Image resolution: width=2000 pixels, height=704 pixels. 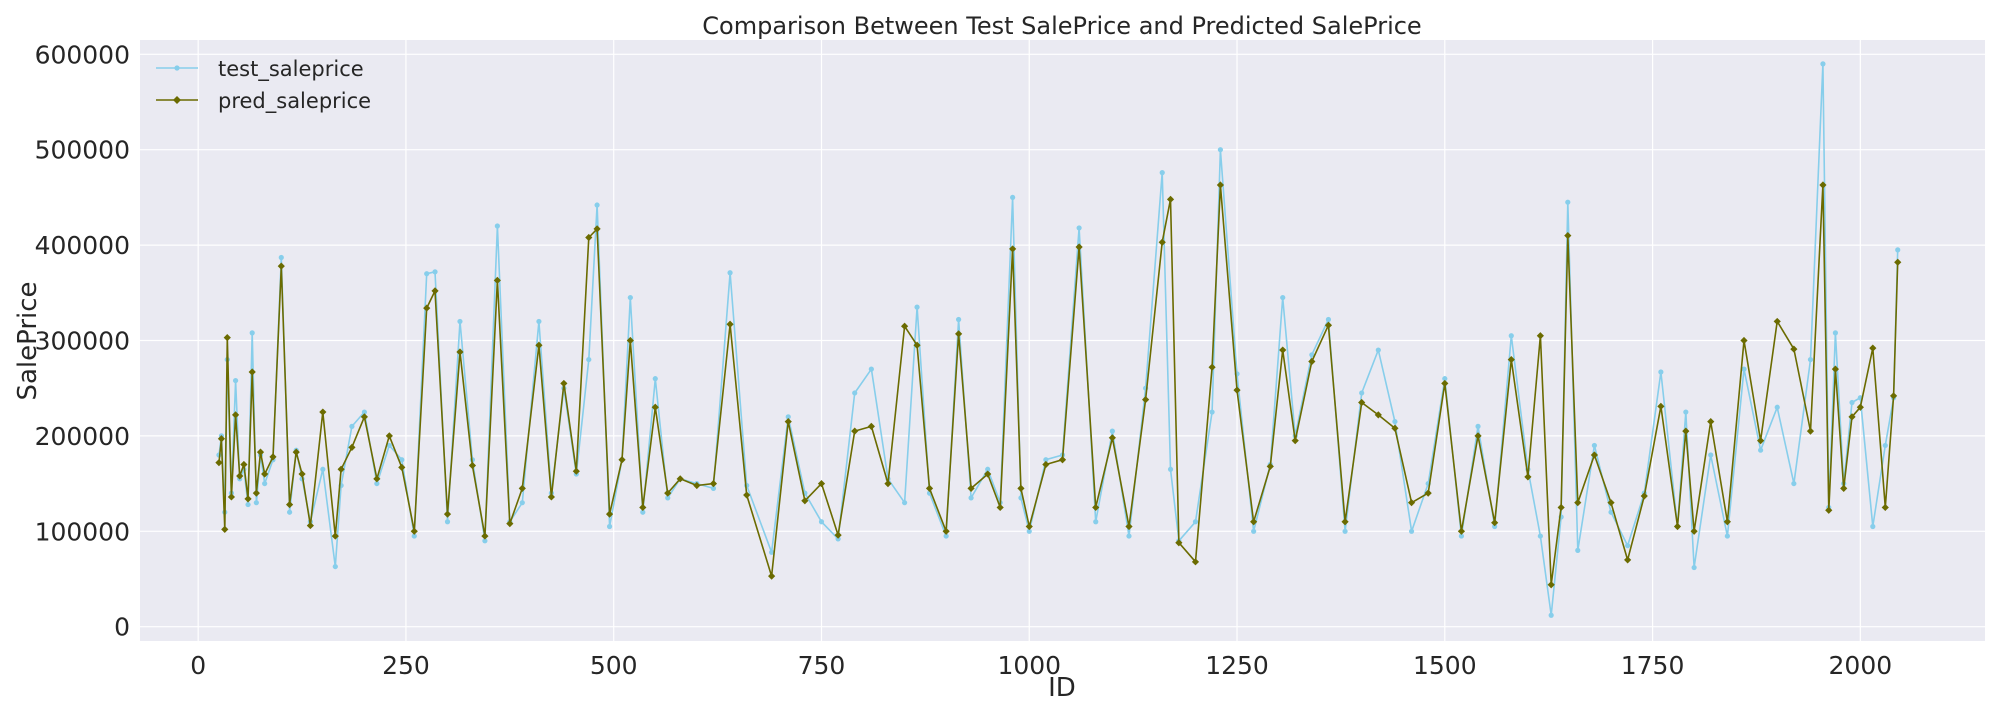 I want to click on x-tick-label: 0, so click(x=198, y=665).